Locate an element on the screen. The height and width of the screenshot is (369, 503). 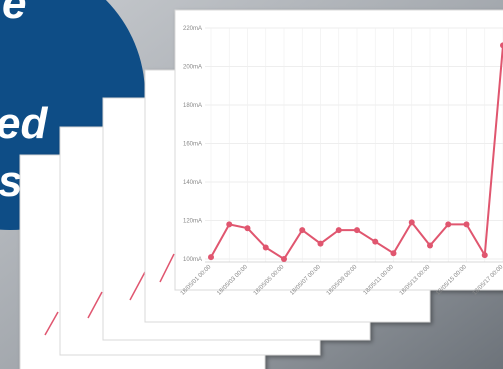
y-tick-label: 100mA is located at coordinates (192, 260).